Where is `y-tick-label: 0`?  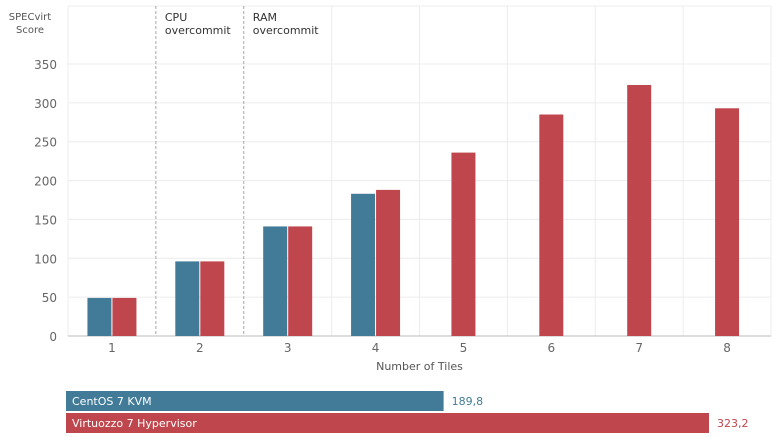
y-tick-label: 0 is located at coordinates (53, 337).